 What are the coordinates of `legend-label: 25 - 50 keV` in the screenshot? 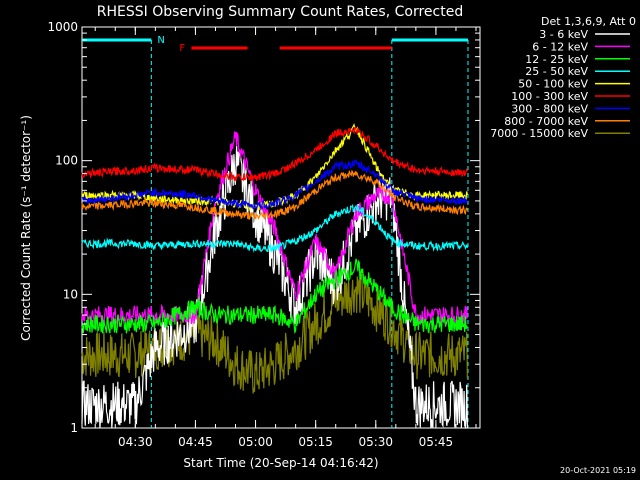 It's located at (556, 71).